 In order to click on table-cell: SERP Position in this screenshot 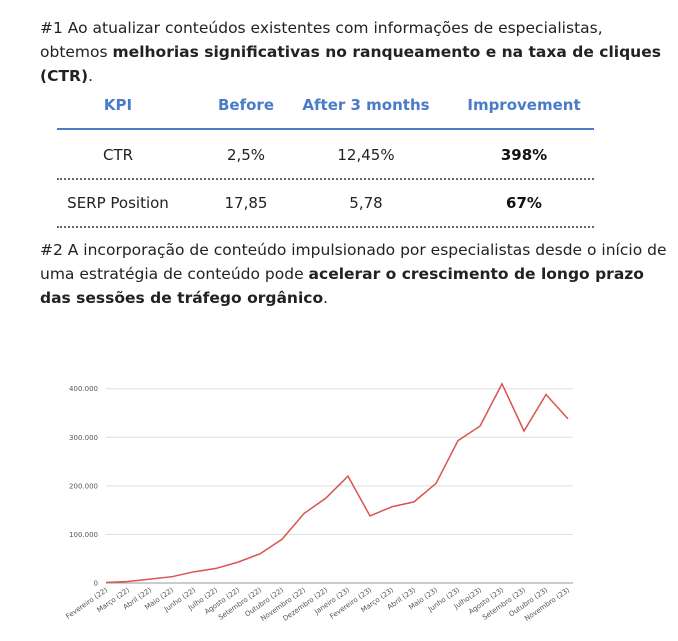, I will do `click(118, 203)`.